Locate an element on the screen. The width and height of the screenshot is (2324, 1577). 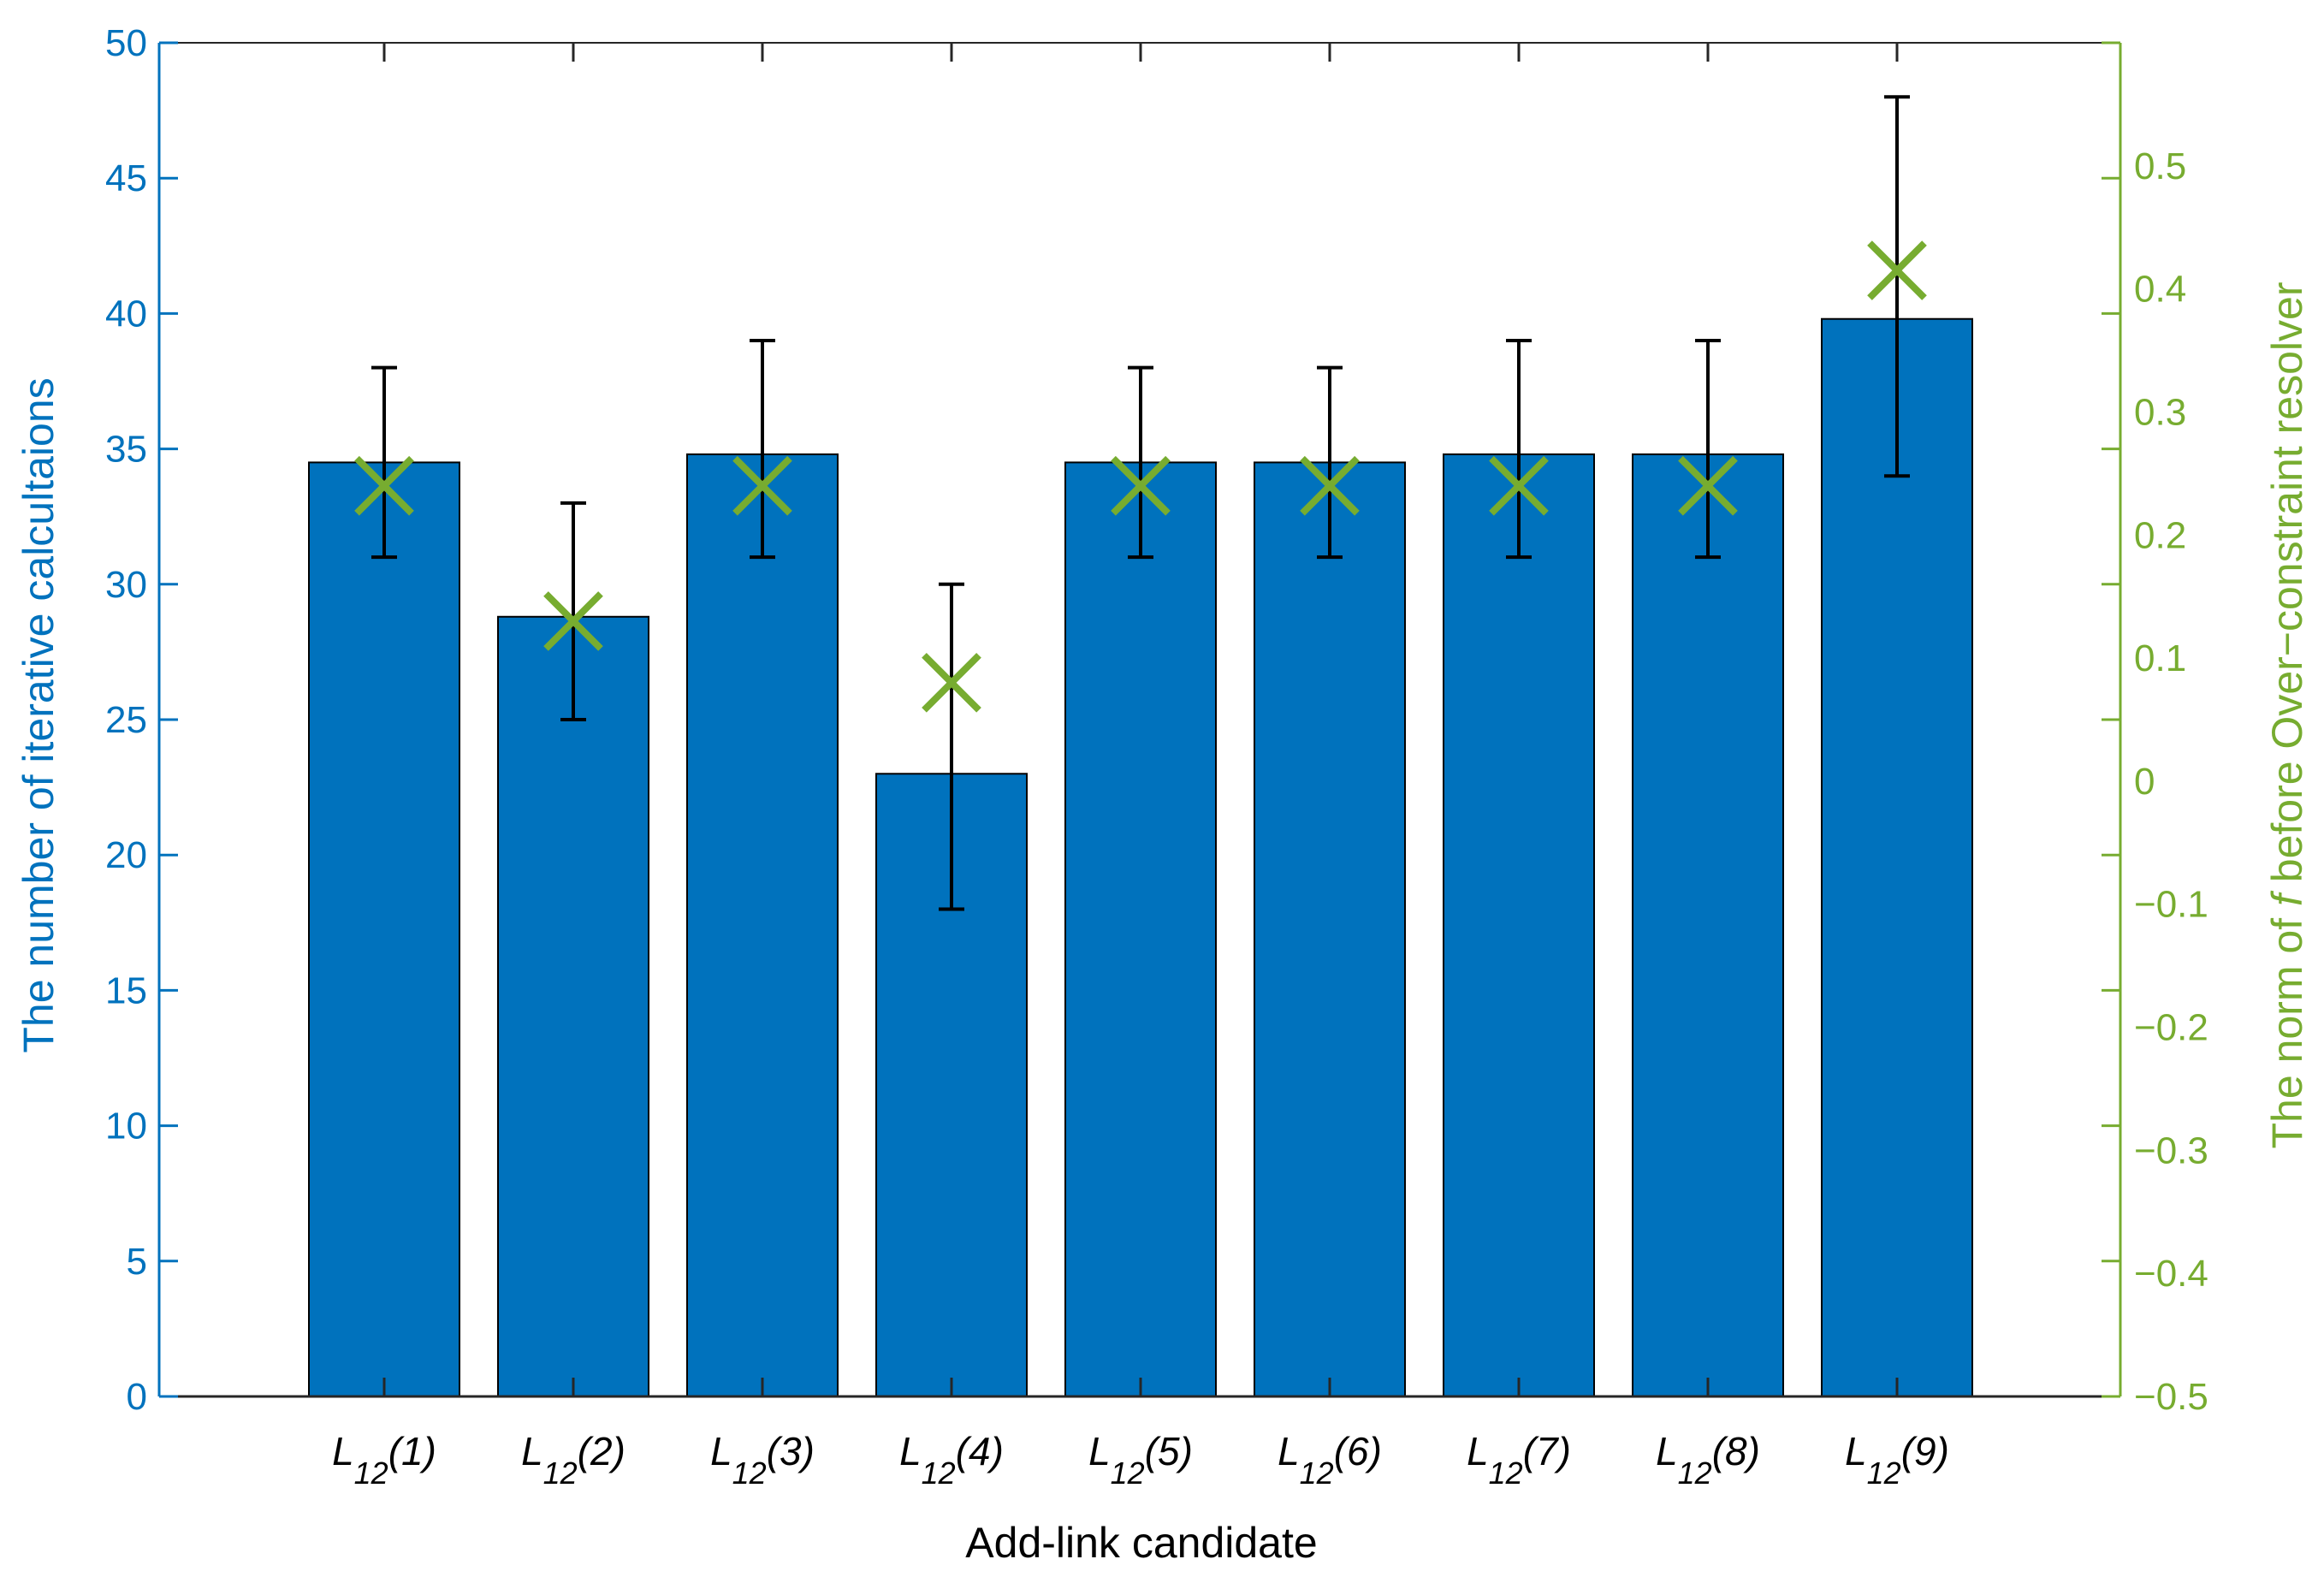
right-tick-label: −0.2 is located at coordinates (2171, 1028).